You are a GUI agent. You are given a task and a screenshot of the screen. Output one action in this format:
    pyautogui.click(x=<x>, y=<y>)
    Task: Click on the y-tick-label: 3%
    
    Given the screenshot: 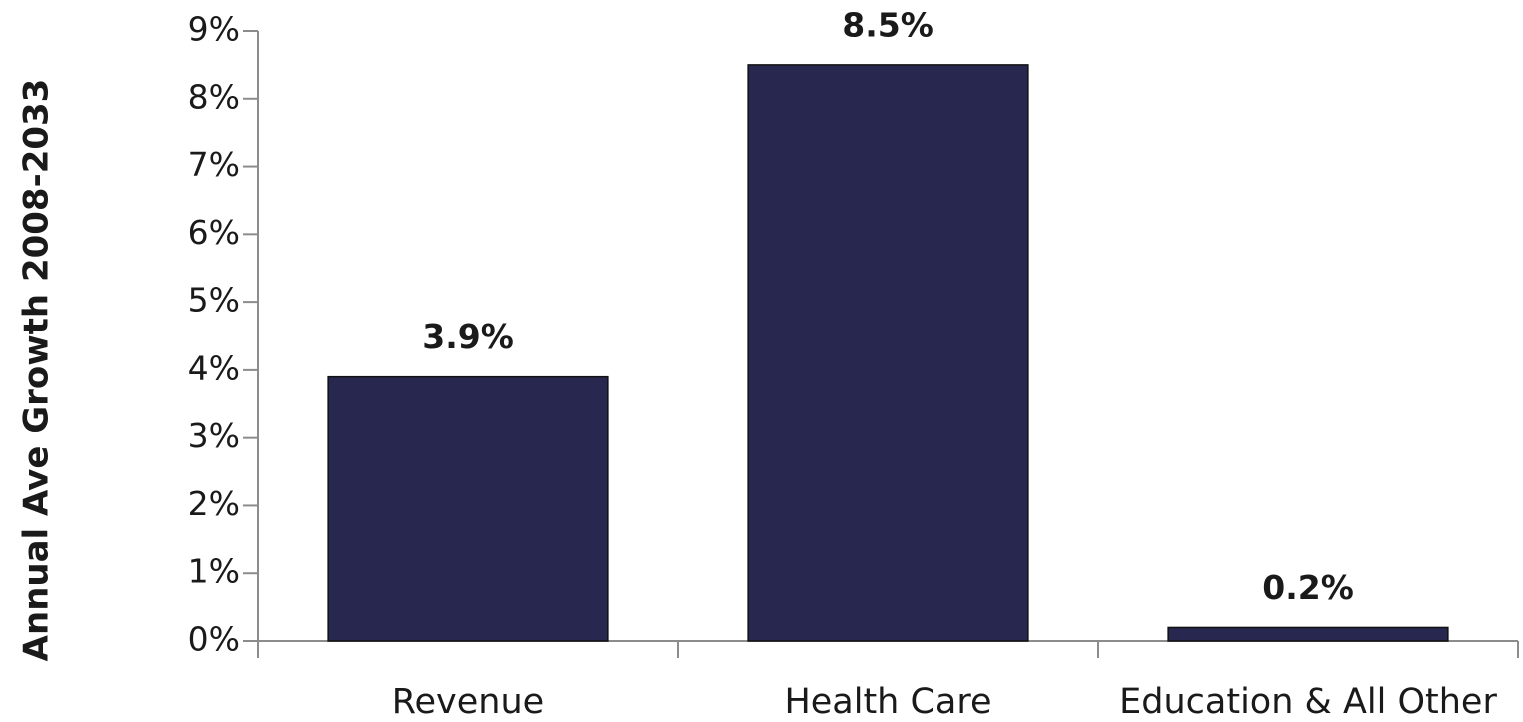 What is the action you would take?
    pyautogui.click(x=214, y=435)
    